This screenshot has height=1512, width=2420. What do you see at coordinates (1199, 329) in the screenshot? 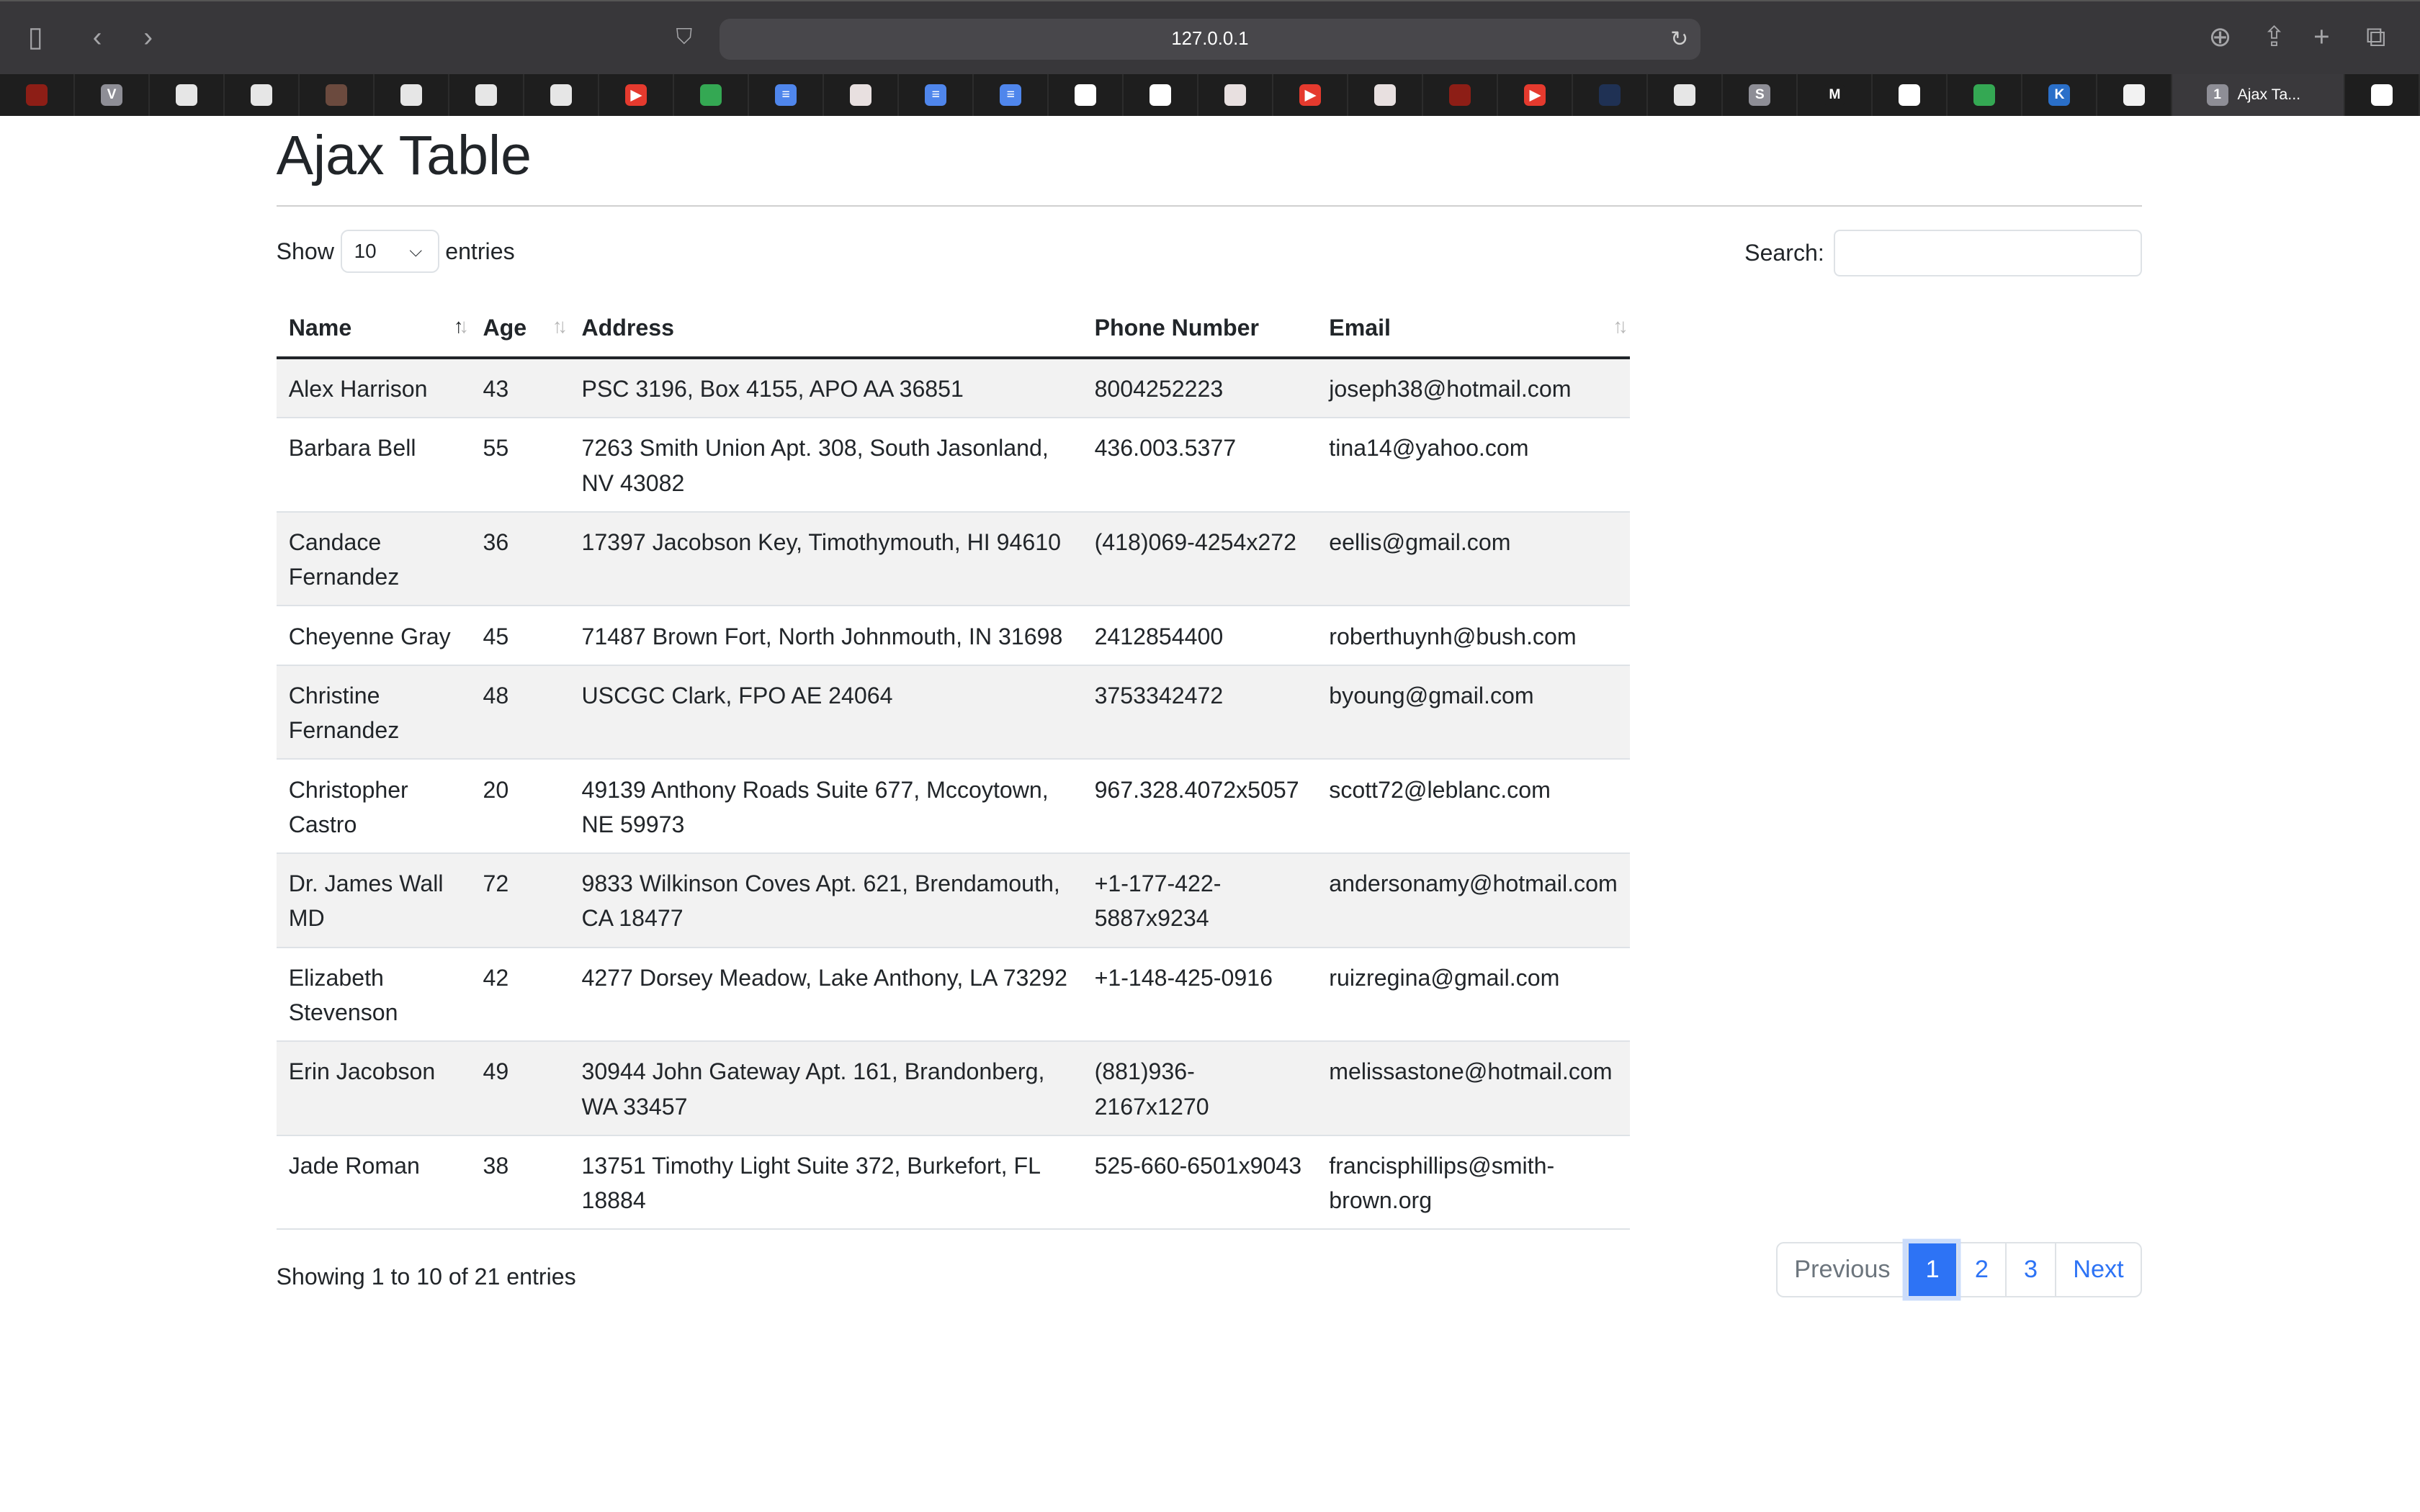
I see `column-header-phone: Phone Number` at bounding box center [1199, 329].